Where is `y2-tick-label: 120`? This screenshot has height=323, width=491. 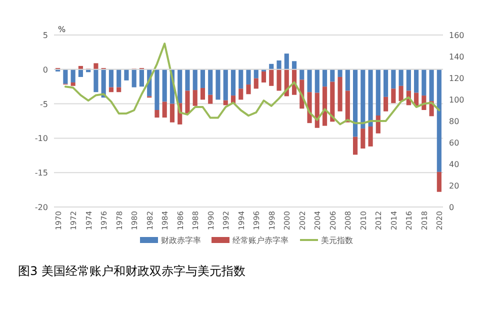 y2-tick-label: 120 is located at coordinates (456, 78).